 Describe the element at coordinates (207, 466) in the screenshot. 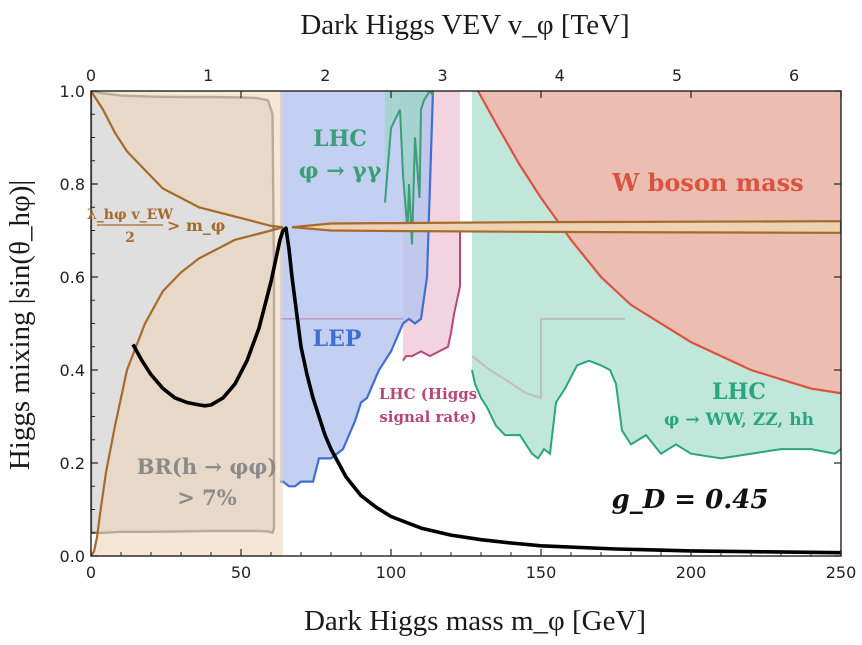

I see `label-br-line1: BR(h → φφ)` at that location.